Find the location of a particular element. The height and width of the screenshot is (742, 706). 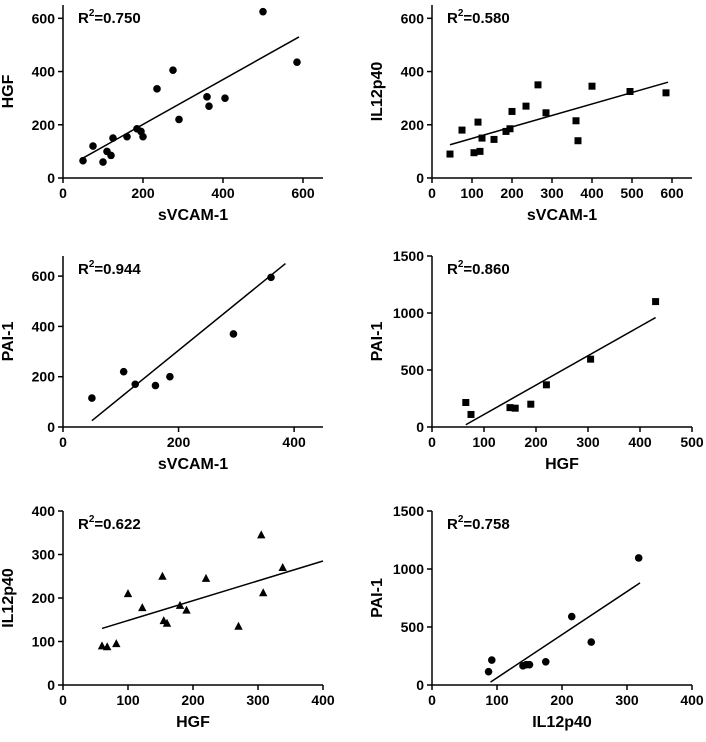

chart-bottom-right-y-axis-title: PAI-1 is located at coordinates (377, 598).